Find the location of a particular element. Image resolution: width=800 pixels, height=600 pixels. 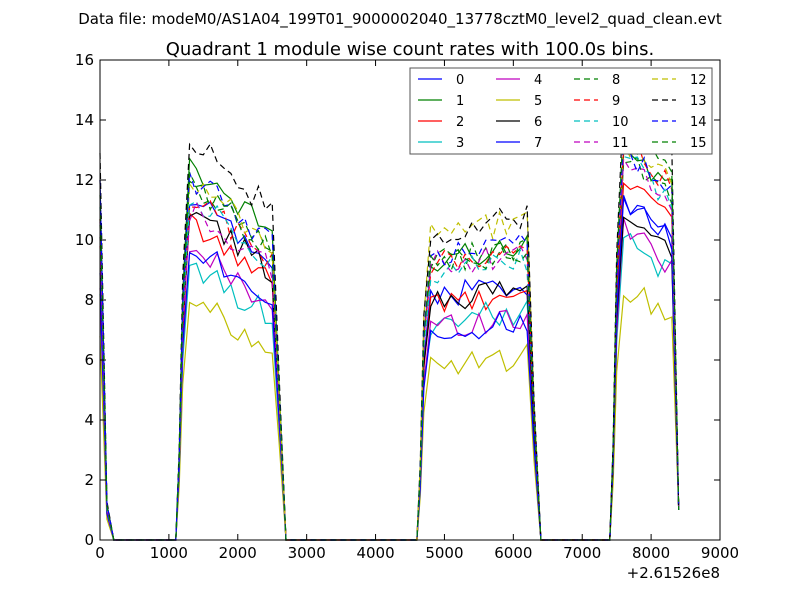

y-tick-label: 4 is located at coordinates (89, 420).